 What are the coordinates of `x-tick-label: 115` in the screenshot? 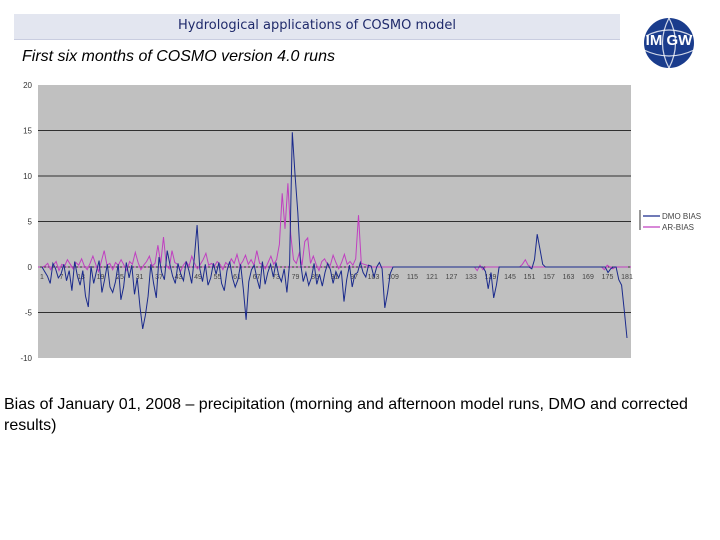 It's located at (412, 277).